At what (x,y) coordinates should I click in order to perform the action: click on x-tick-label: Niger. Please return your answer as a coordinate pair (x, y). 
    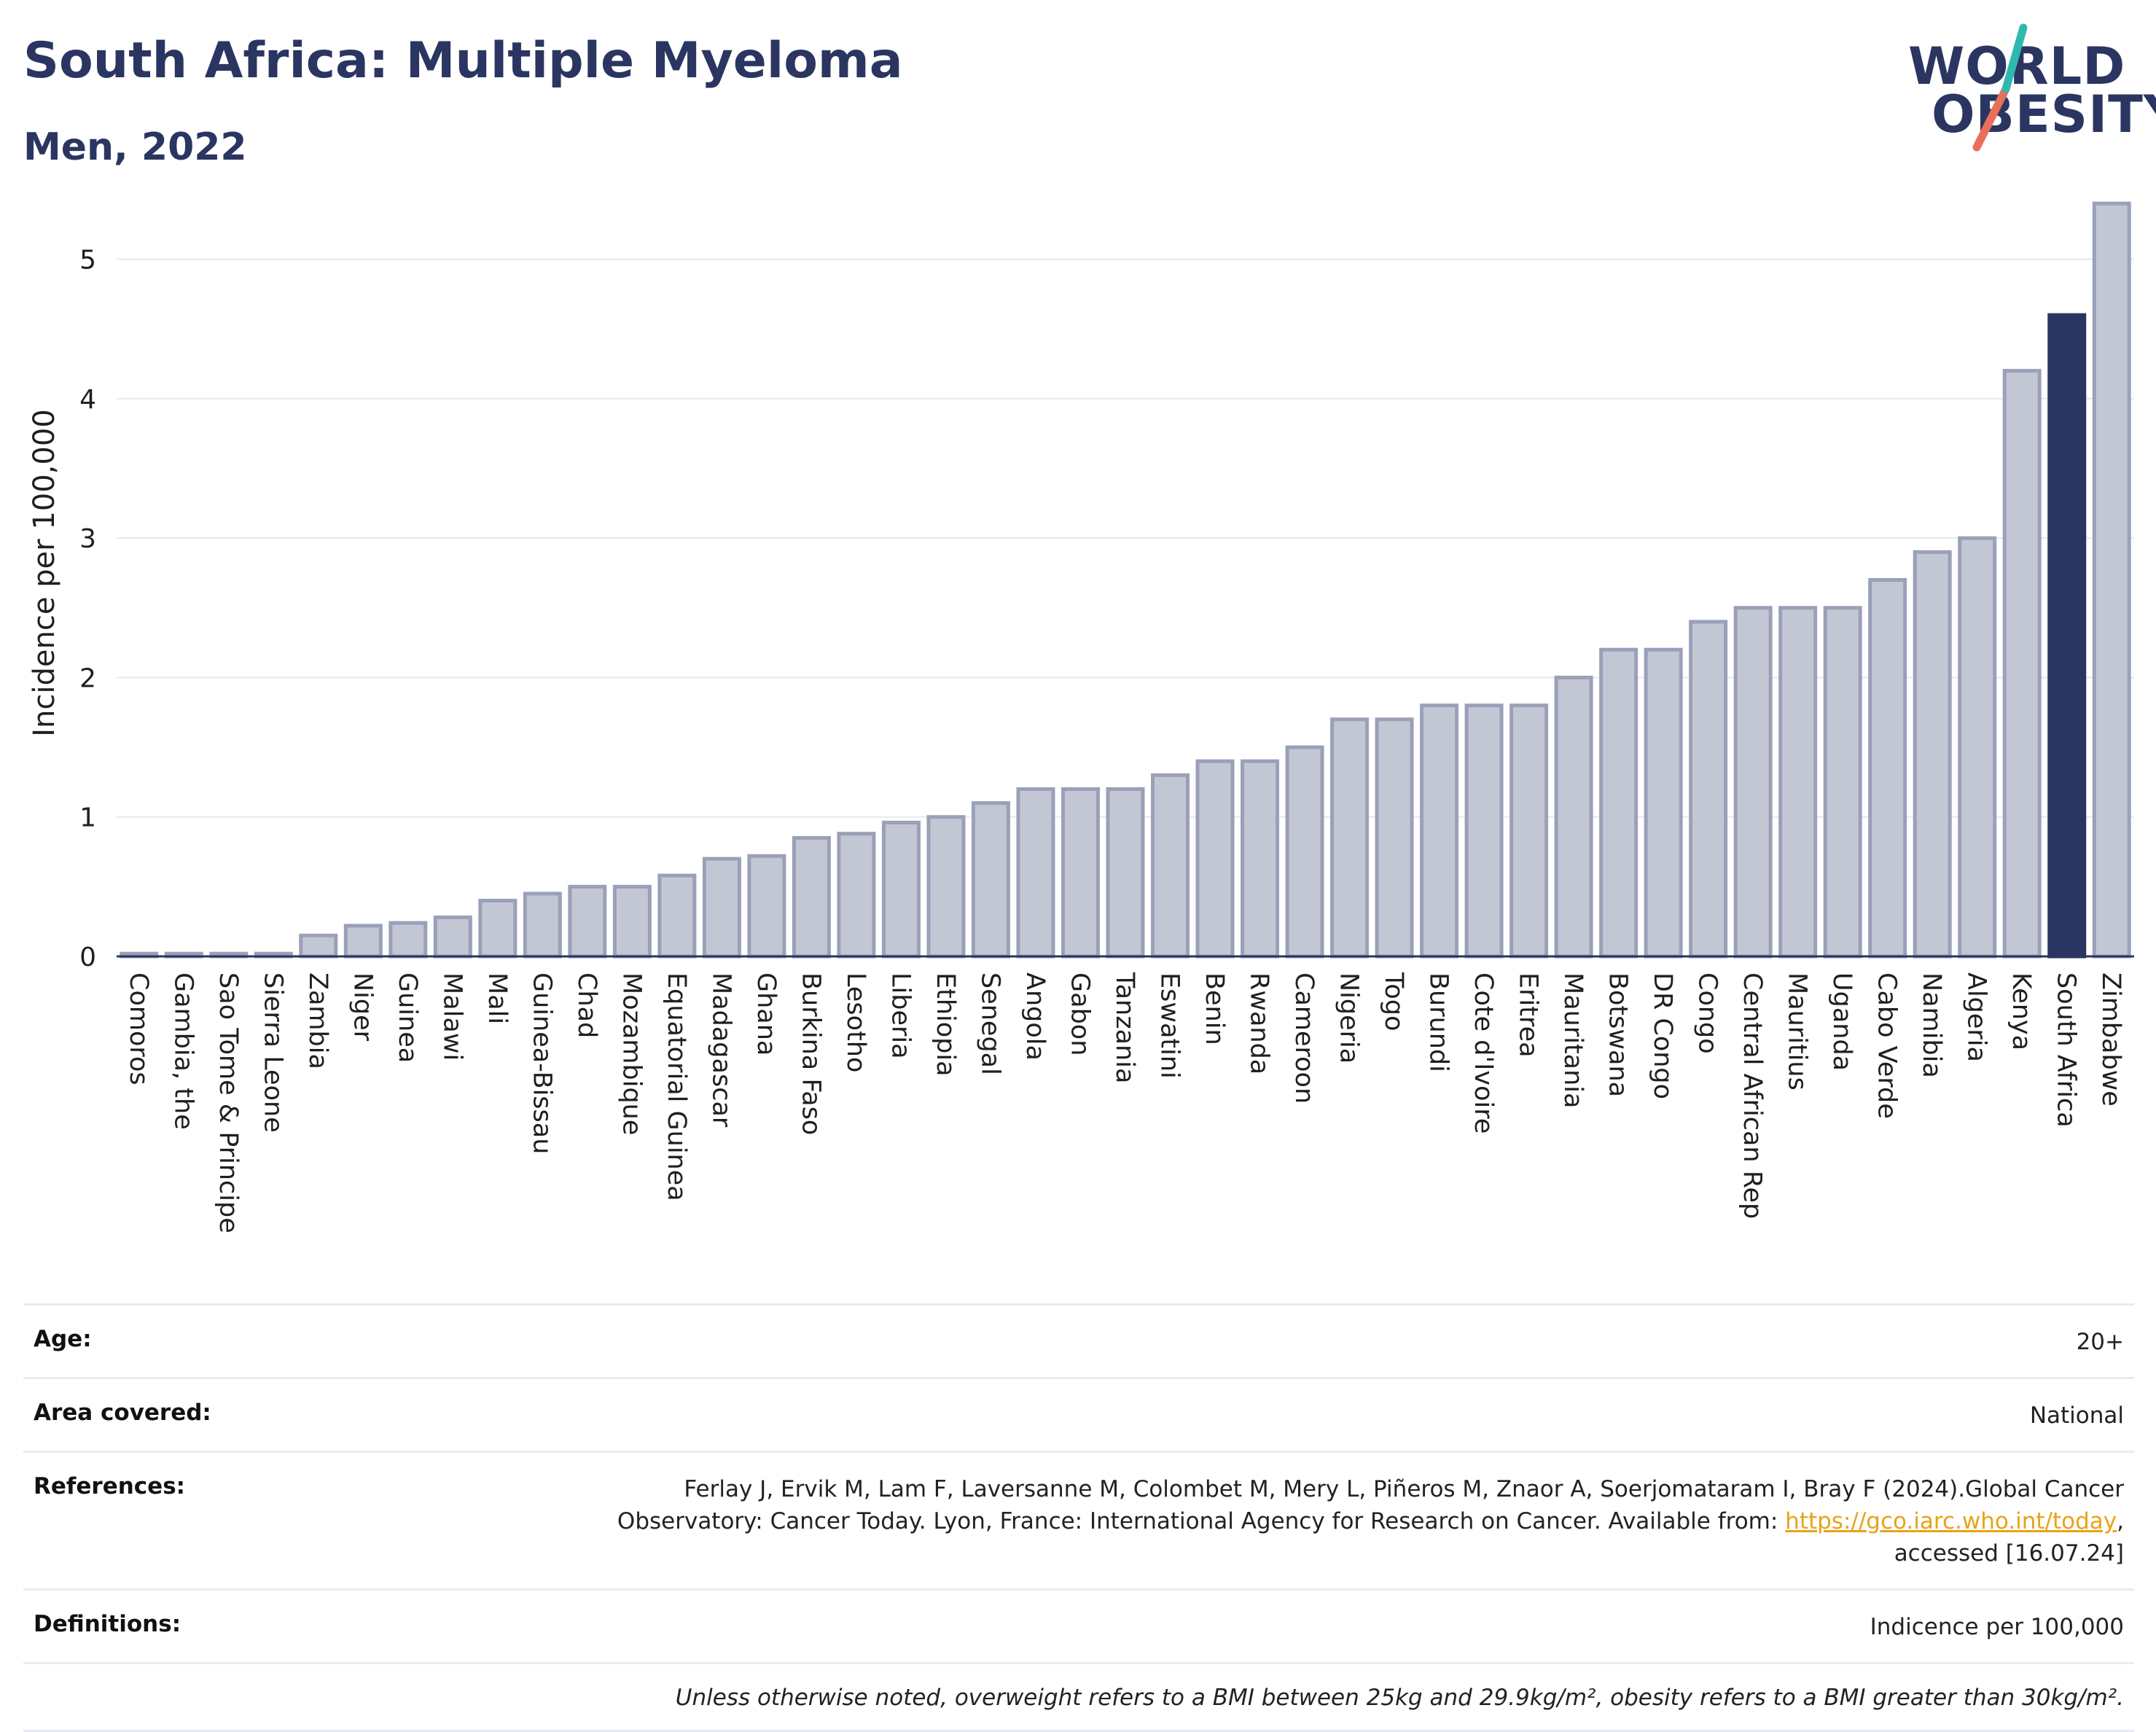
    Looking at the image, I should click on (363, 1007).